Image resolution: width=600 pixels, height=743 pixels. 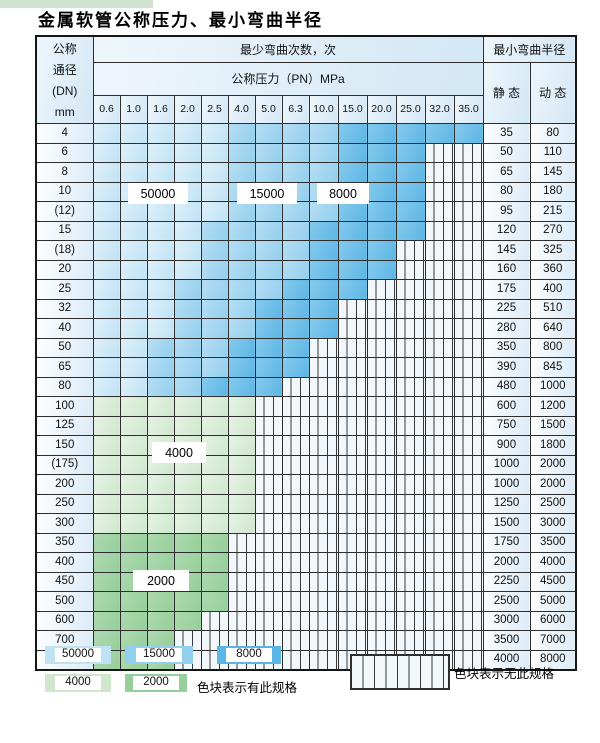 I want to click on static-radius-cell: 1500, so click(x=506, y=523).